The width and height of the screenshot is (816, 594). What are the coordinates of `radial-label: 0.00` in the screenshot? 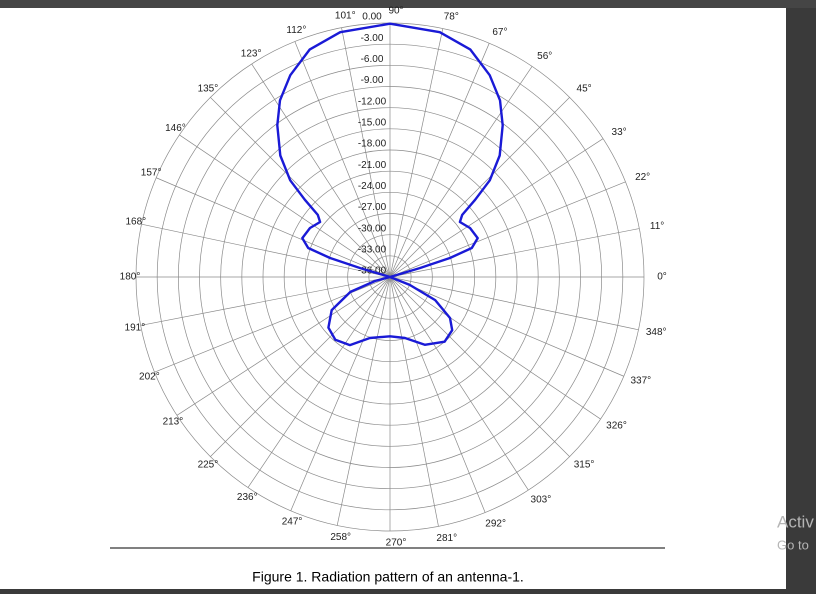 It's located at (372, 17).